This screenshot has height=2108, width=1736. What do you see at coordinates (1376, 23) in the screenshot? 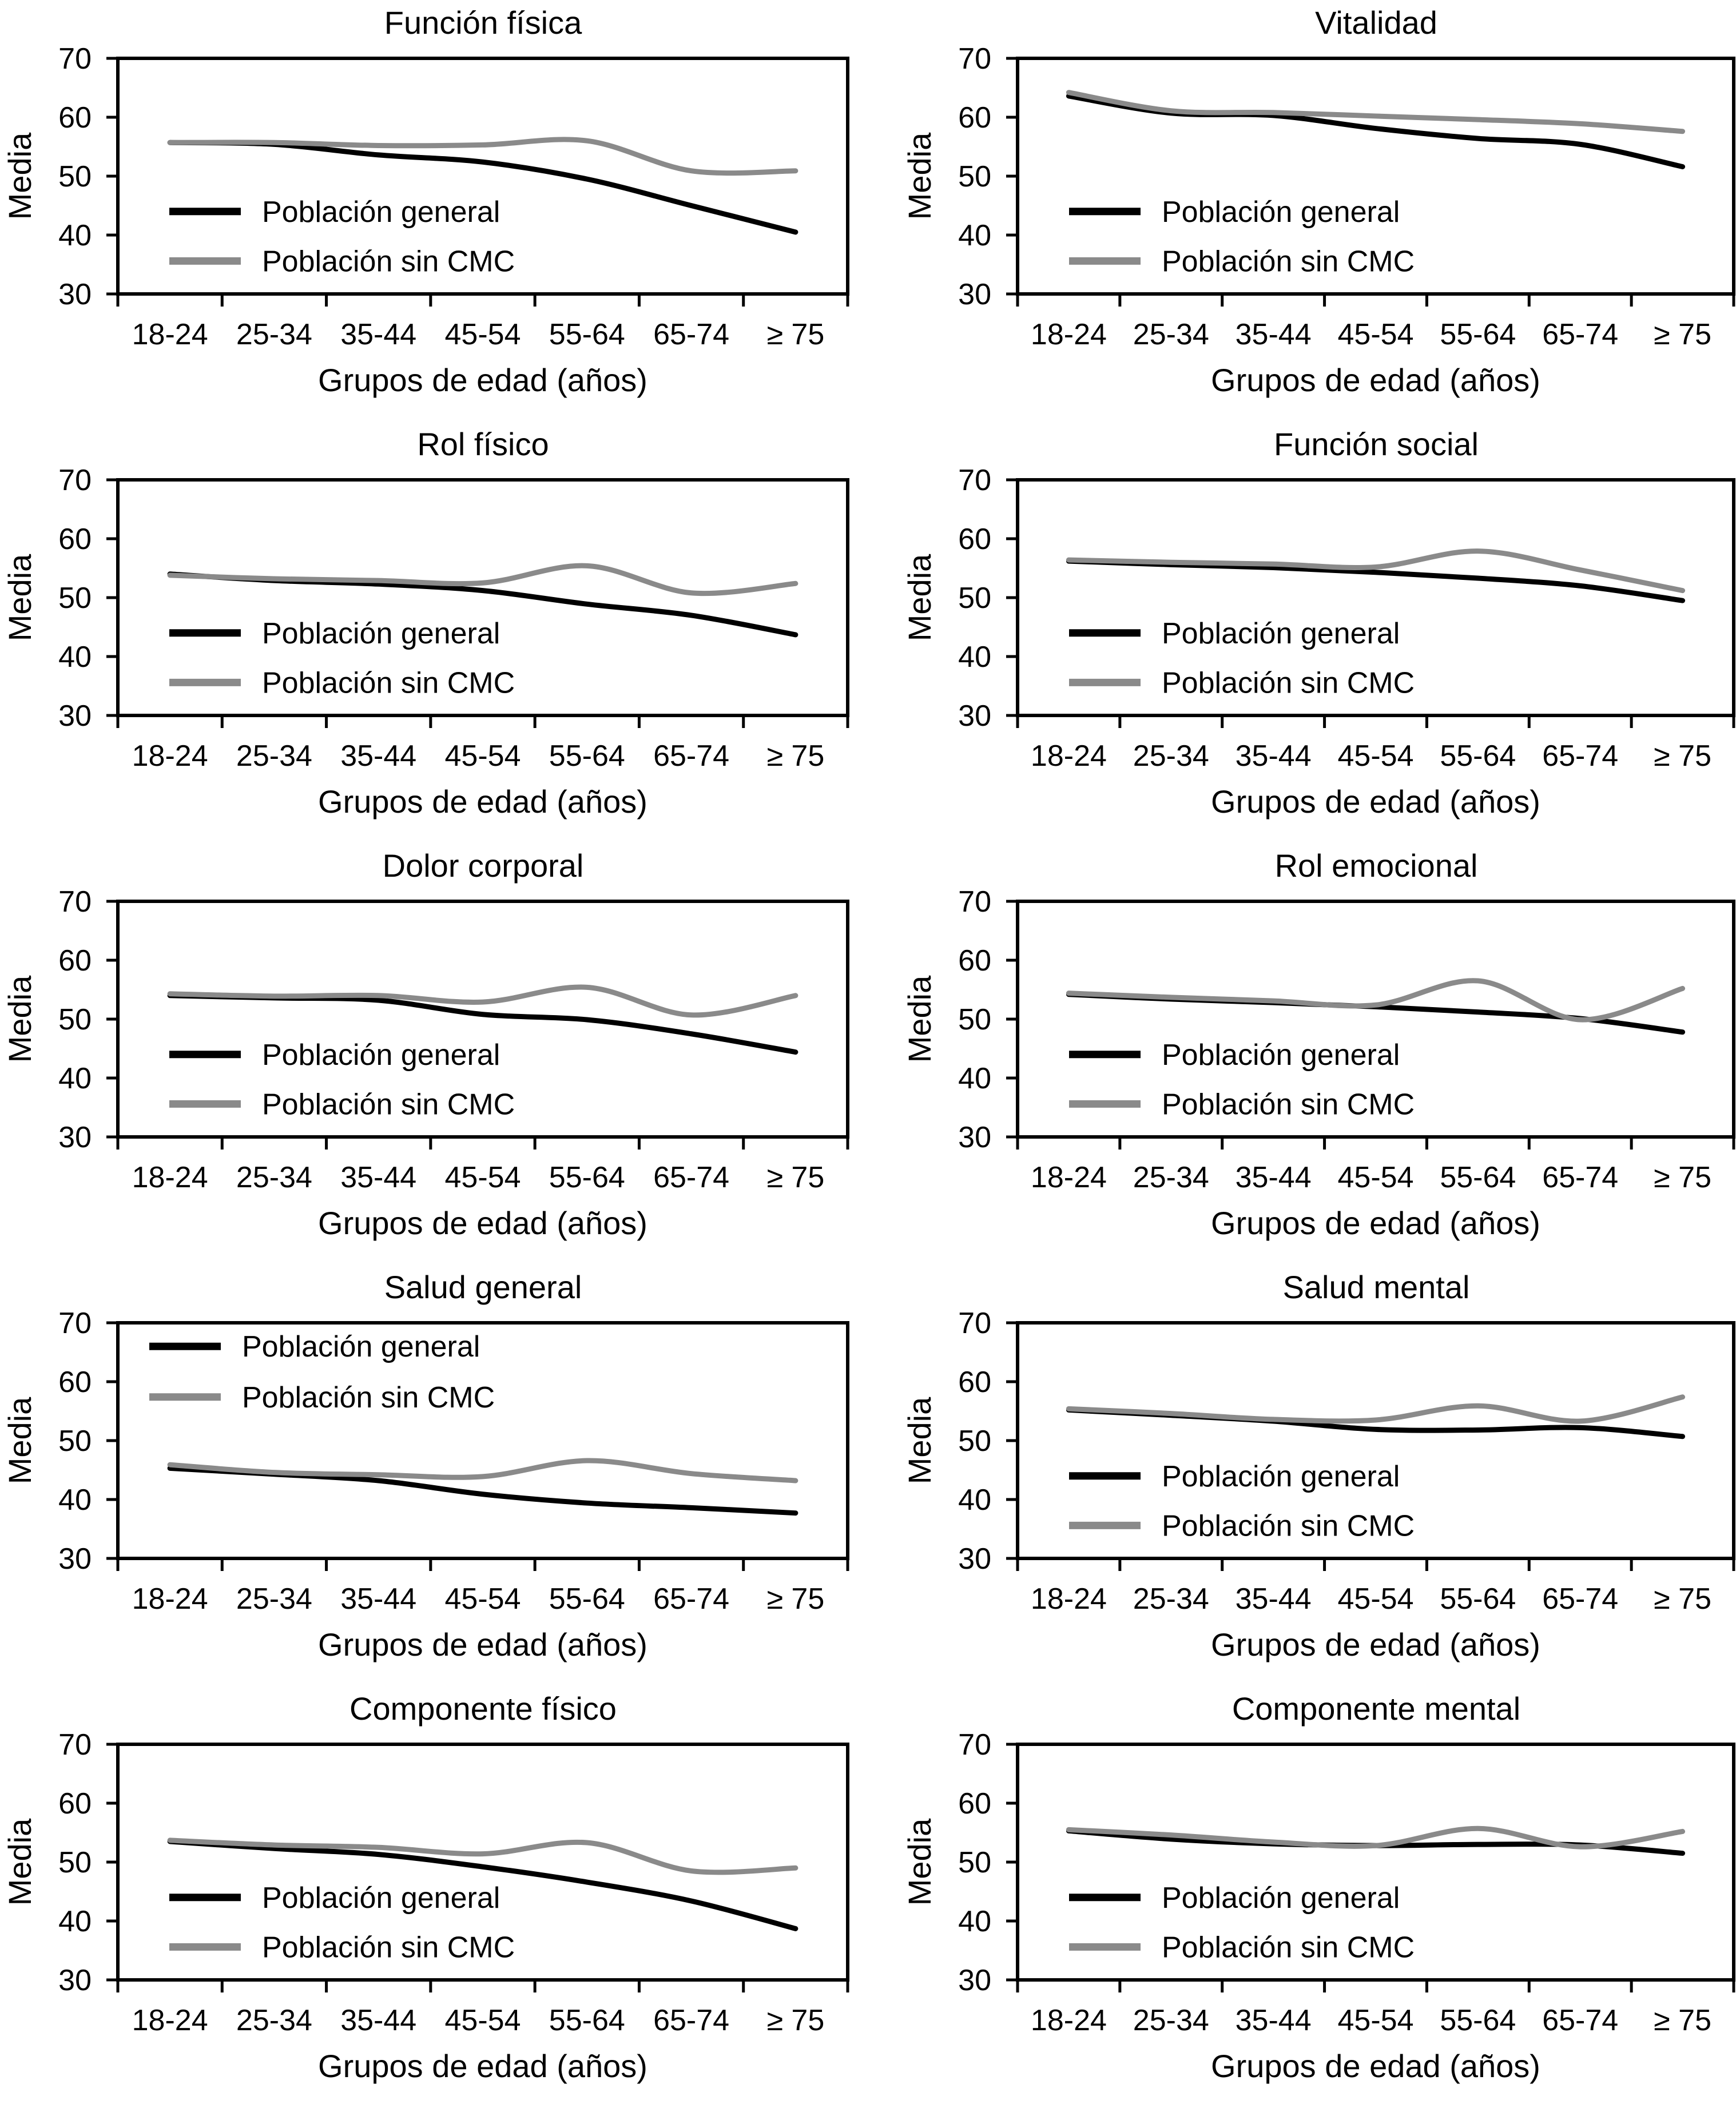
I see `chart-title-vitalidad: Vitalidad` at bounding box center [1376, 23].